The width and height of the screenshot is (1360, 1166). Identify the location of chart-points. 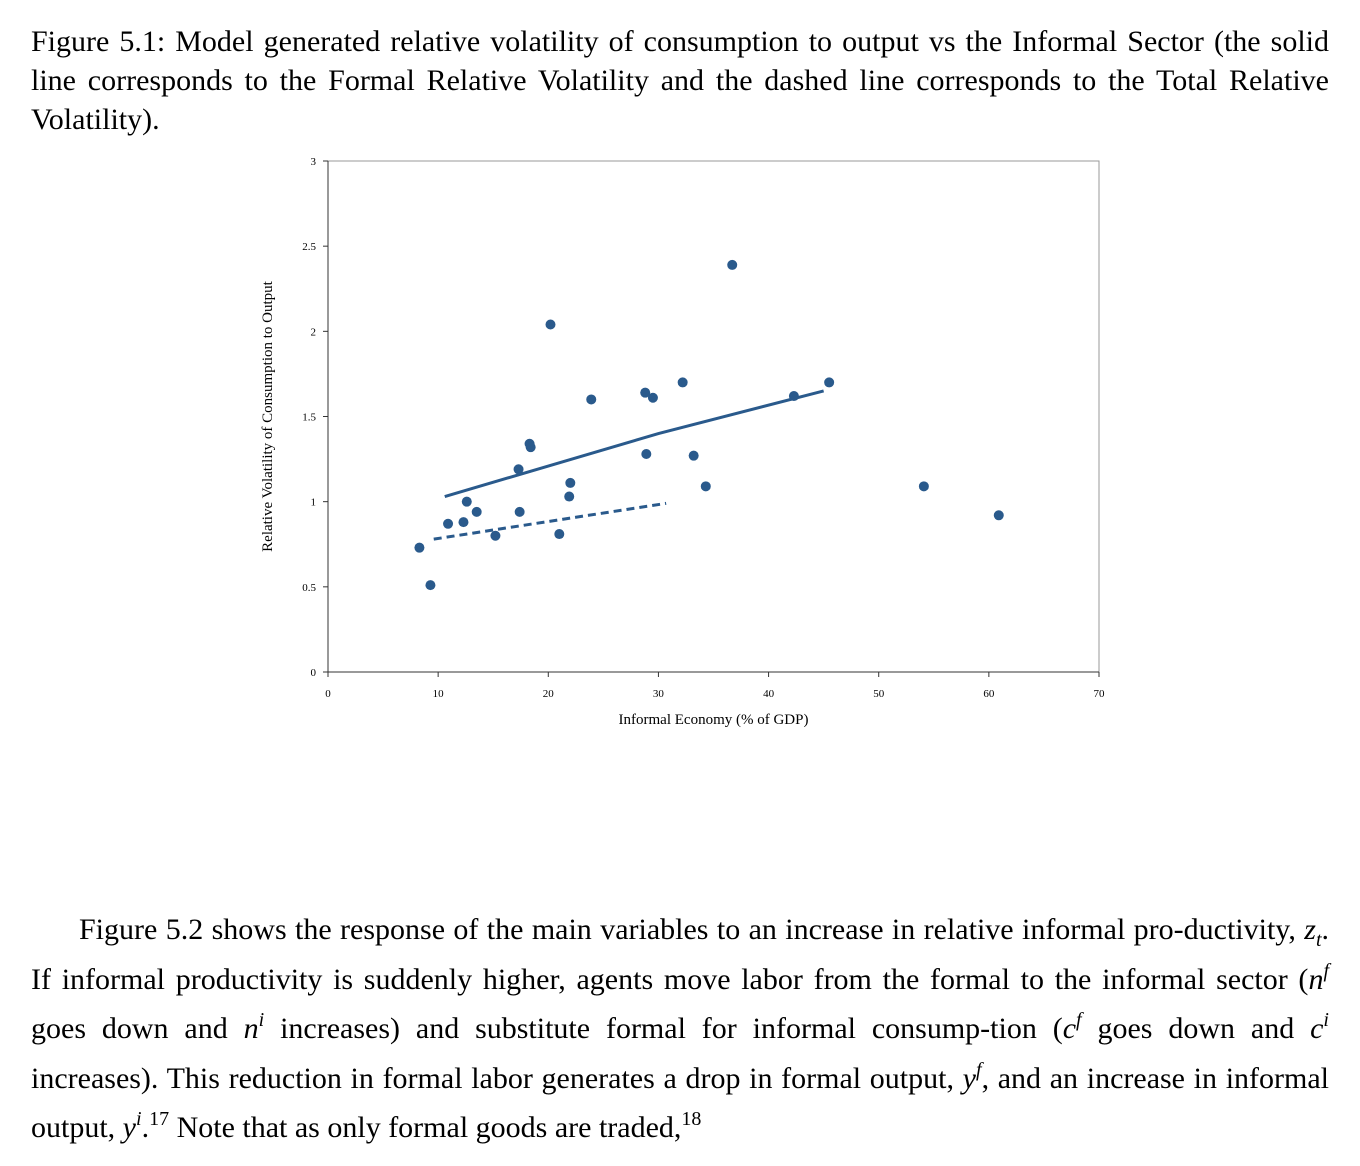
(709, 425).